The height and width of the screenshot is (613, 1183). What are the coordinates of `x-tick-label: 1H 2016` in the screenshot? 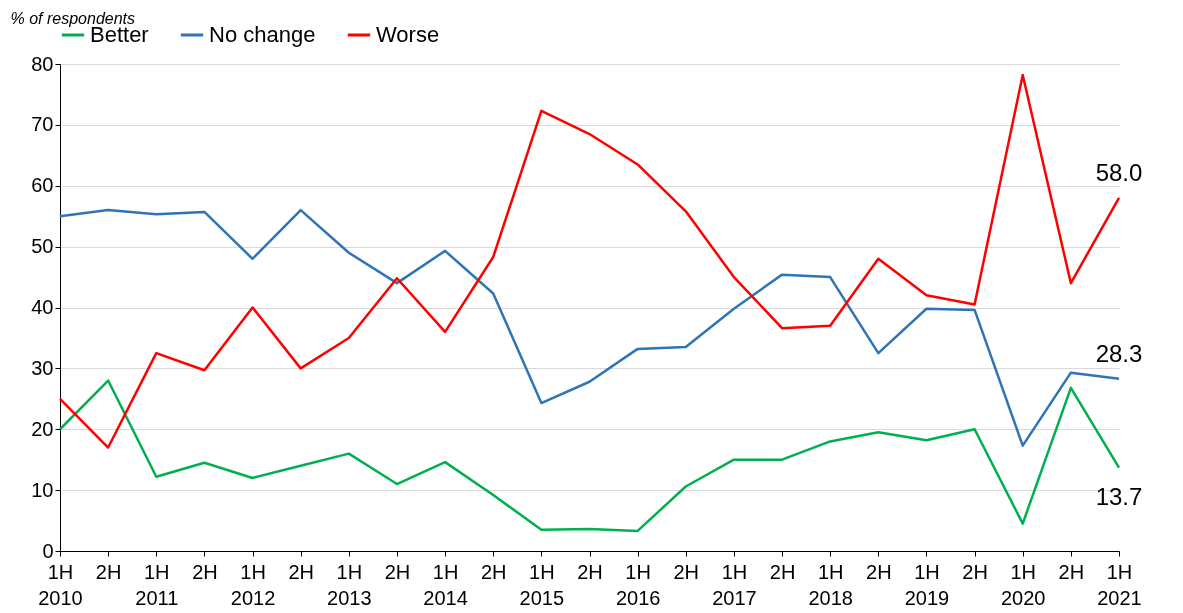 It's located at (638, 584).